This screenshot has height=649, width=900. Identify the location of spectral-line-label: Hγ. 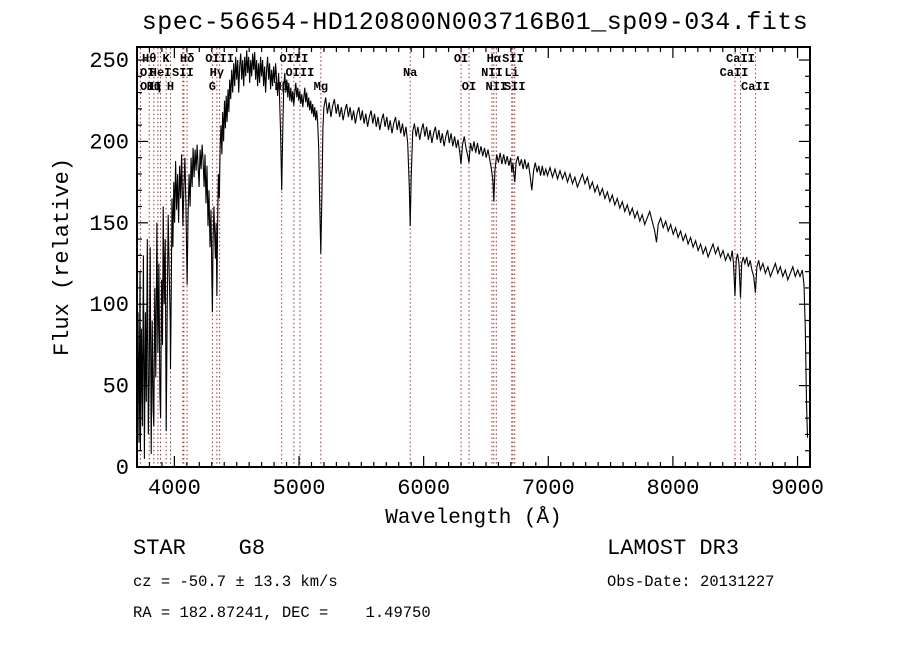
(217, 73).